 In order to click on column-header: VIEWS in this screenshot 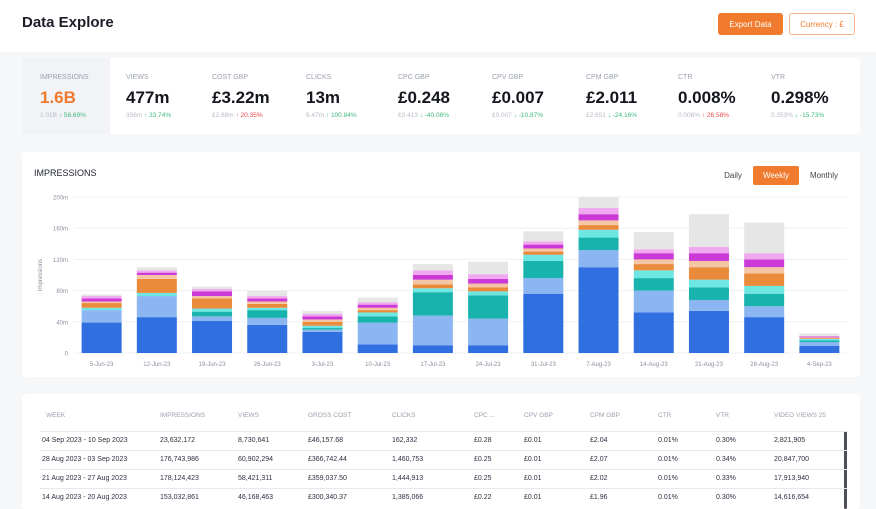, I will do `click(248, 415)`.